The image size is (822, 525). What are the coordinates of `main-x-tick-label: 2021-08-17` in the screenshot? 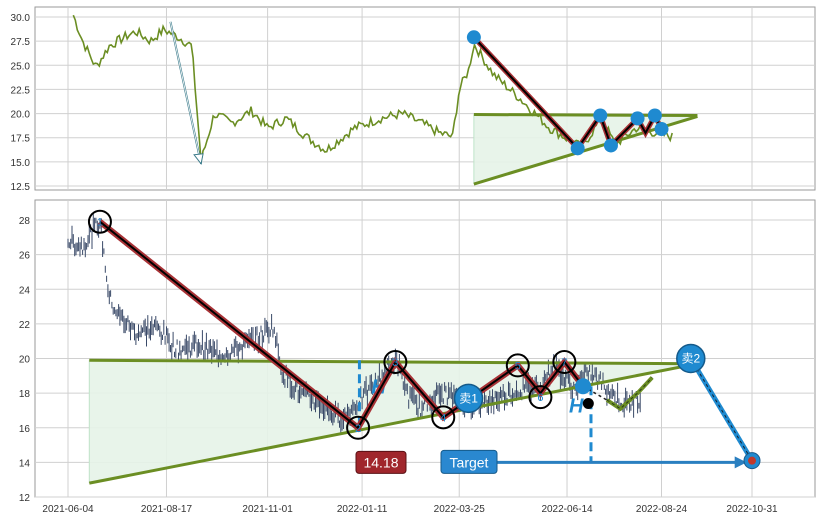 It's located at (167, 509).